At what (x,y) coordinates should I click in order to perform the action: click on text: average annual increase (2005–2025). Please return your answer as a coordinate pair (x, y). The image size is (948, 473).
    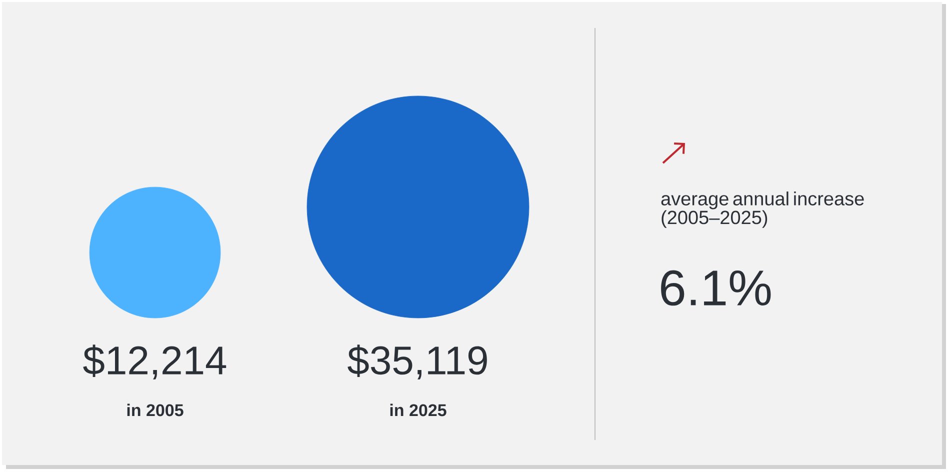
    Looking at the image, I should click on (762, 210).